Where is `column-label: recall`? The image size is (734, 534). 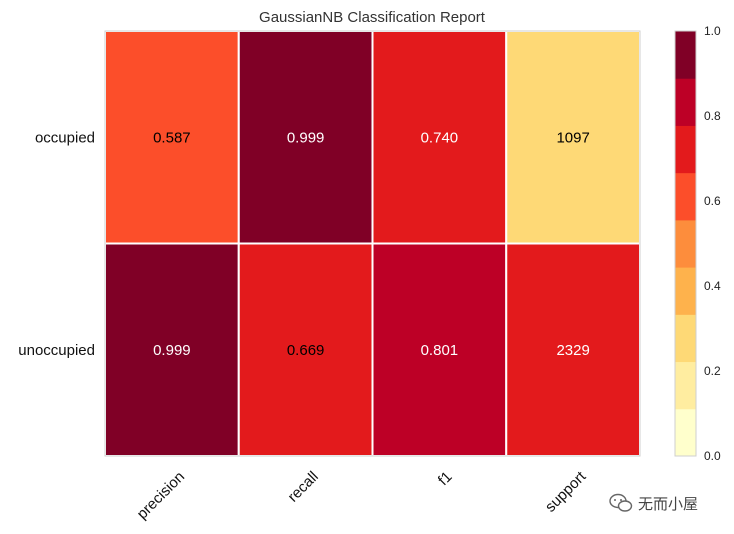
column-label: recall is located at coordinates (303, 486).